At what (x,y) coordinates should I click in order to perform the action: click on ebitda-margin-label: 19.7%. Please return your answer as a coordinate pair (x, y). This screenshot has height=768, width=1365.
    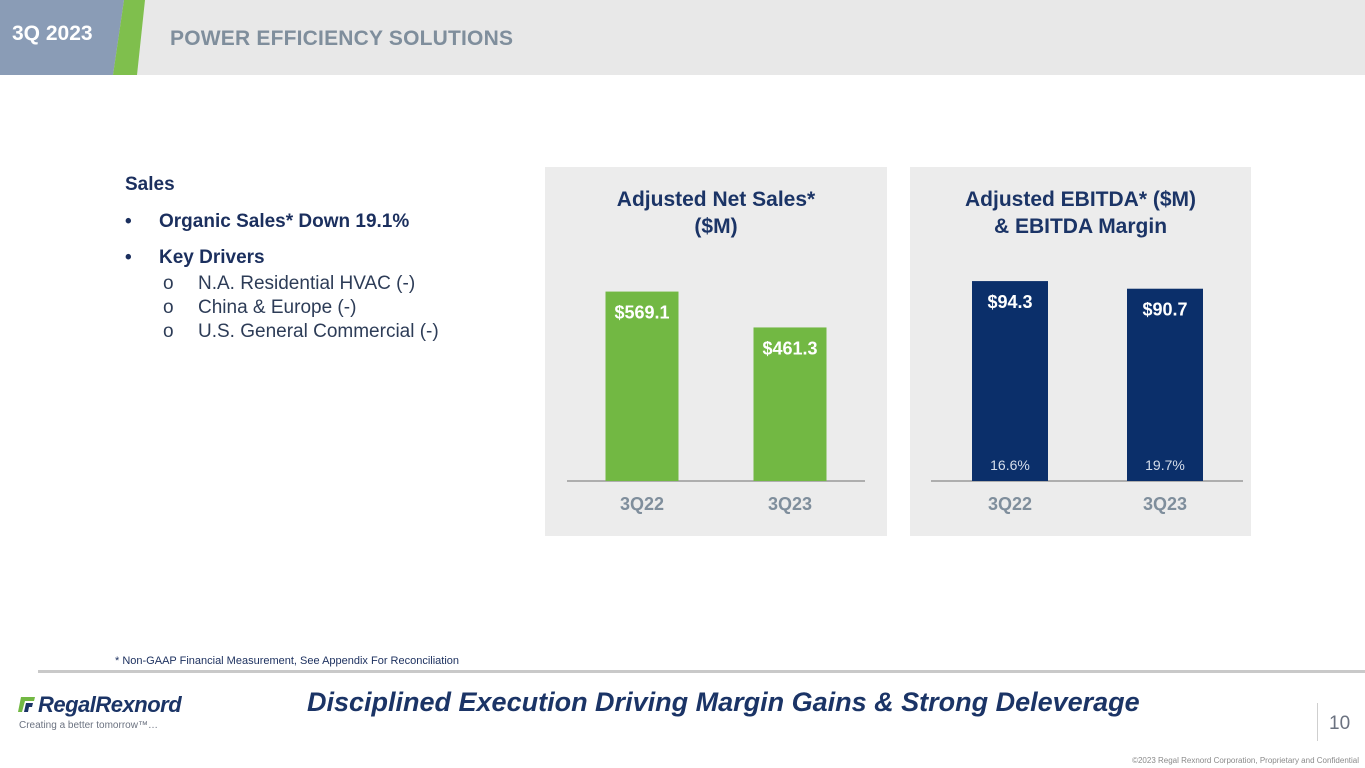
    Looking at the image, I should click on (1165, 465).